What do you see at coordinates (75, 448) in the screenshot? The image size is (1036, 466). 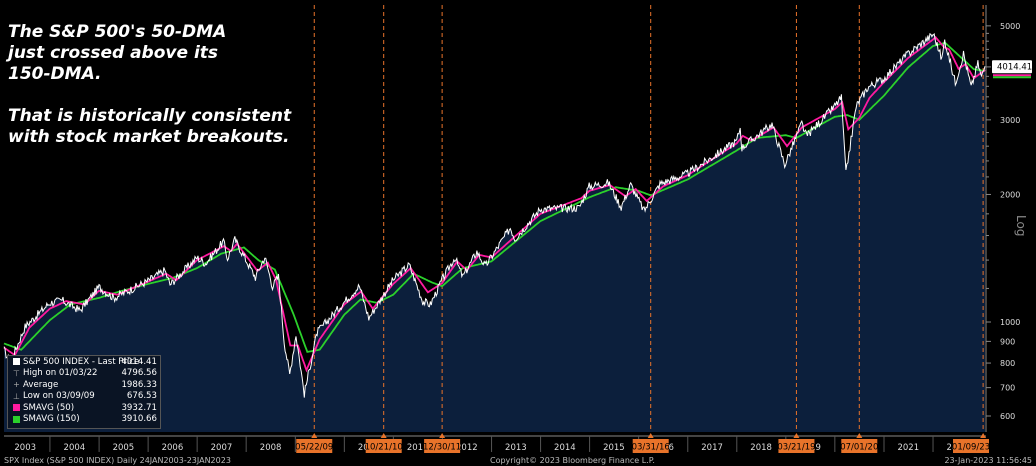 I see `x-tick-label: 2004` at bounding box center [75, 448].